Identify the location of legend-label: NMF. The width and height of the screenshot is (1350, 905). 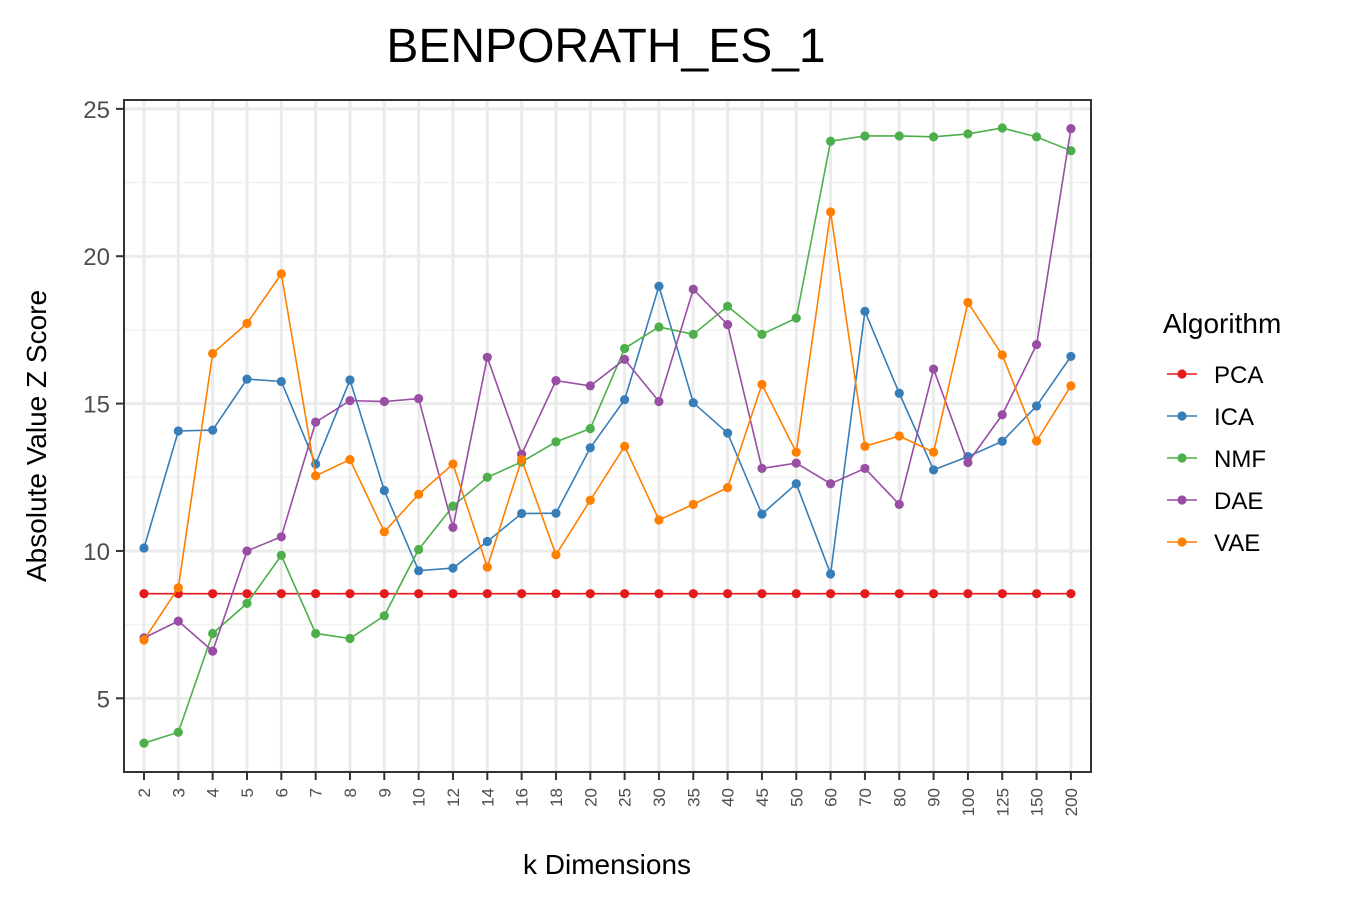
(1240, 459).